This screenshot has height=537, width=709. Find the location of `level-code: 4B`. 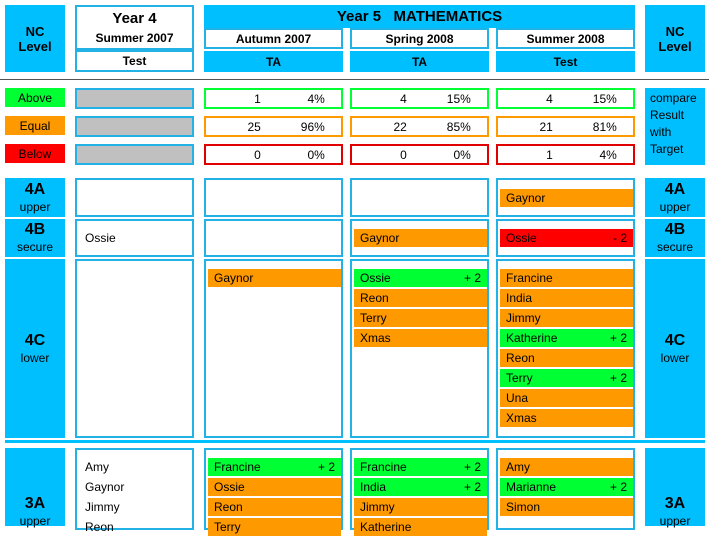

level-code: 4B is located at coordinates (35, 229).